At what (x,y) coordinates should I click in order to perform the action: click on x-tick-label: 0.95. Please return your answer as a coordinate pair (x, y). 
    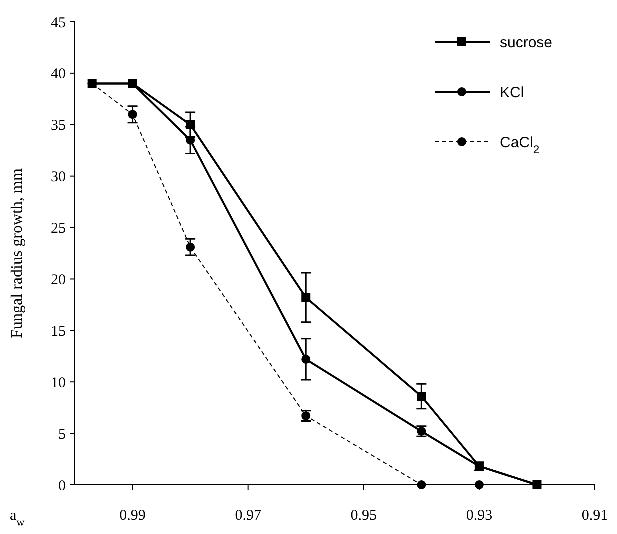
    Looking at the image, I should click on (364, 516).